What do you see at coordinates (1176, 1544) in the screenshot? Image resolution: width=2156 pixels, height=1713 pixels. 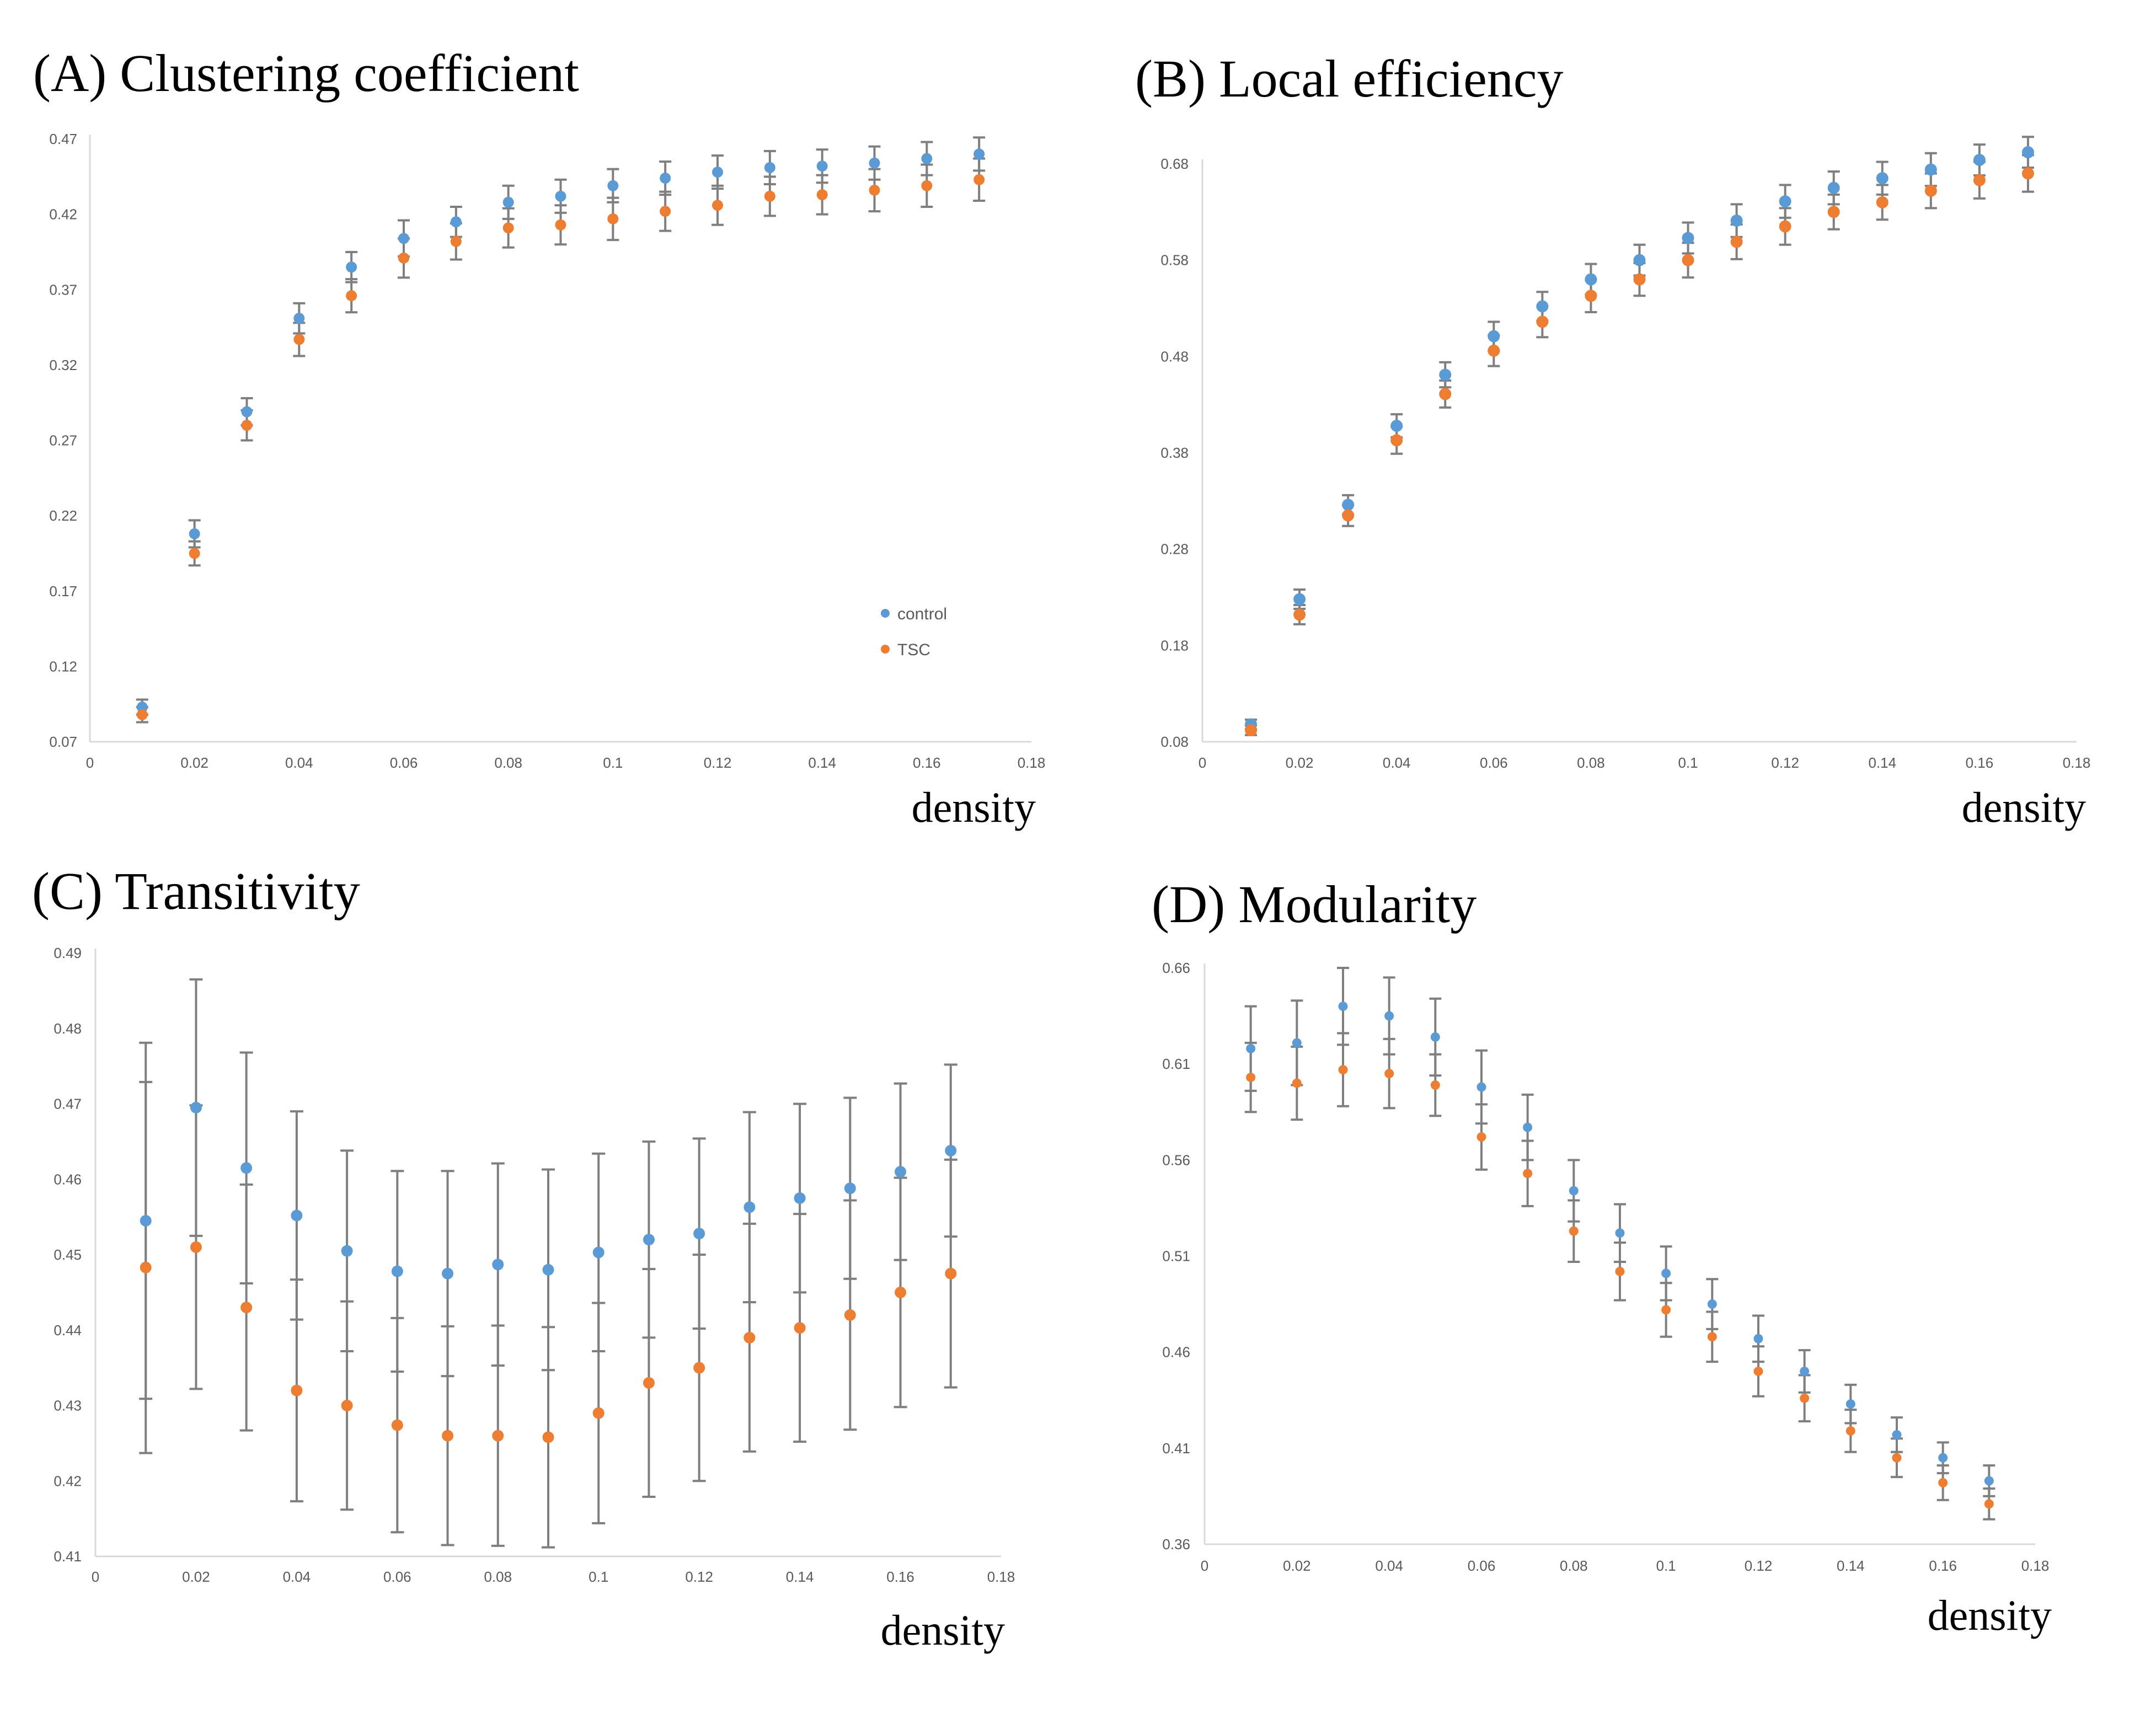 I see `y-tick-label: 0.36` at bounding box center [1176, 1544].